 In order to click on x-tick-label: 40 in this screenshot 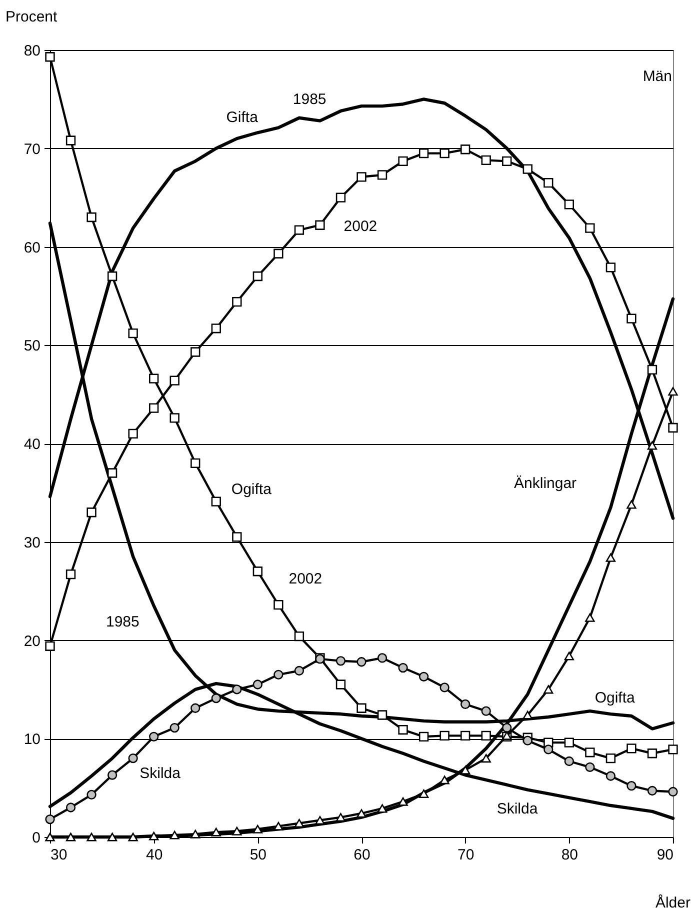, I will do `click(154, 855)`.